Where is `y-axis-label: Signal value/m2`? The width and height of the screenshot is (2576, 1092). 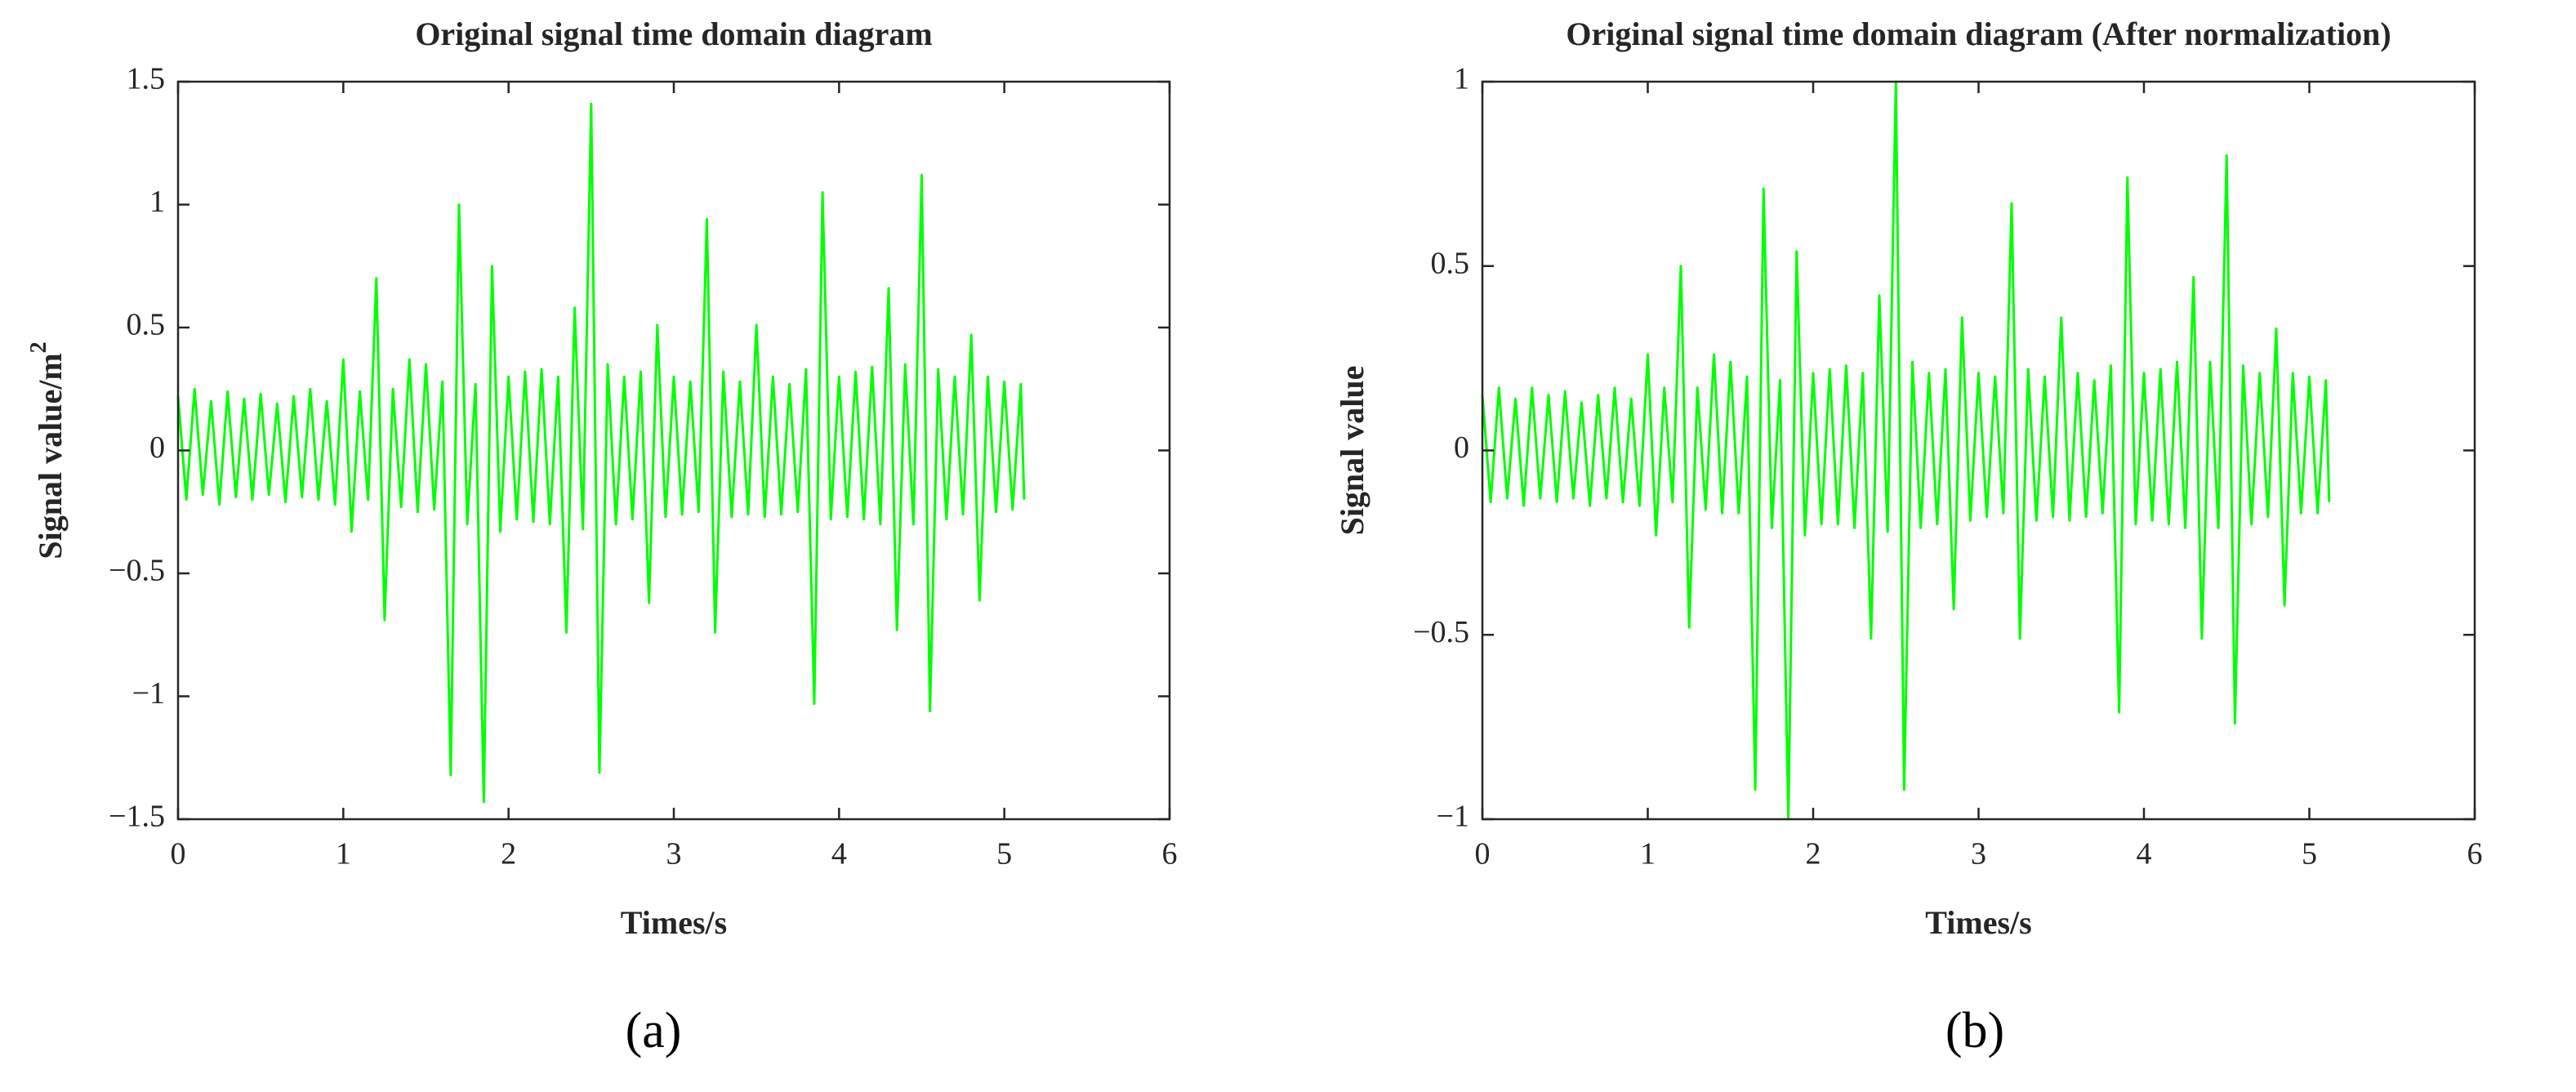 y-axis-label: Signal value/m2 is located at coordinates (47, 450).